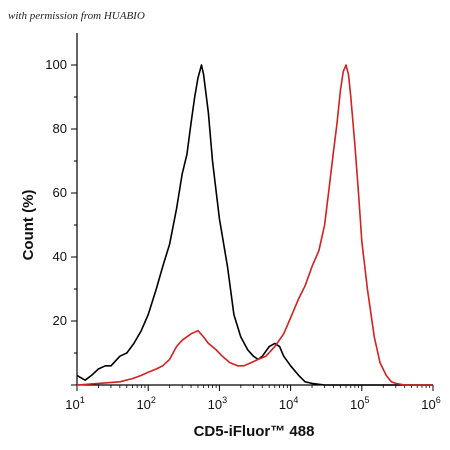 Image resolution: width=450 pixels, height=450 pixels. What do you see at coordinates (76, 16) in the screenshot?
I see `watermark-text: with permission from HUABIO` at bounding box center [76, 16].